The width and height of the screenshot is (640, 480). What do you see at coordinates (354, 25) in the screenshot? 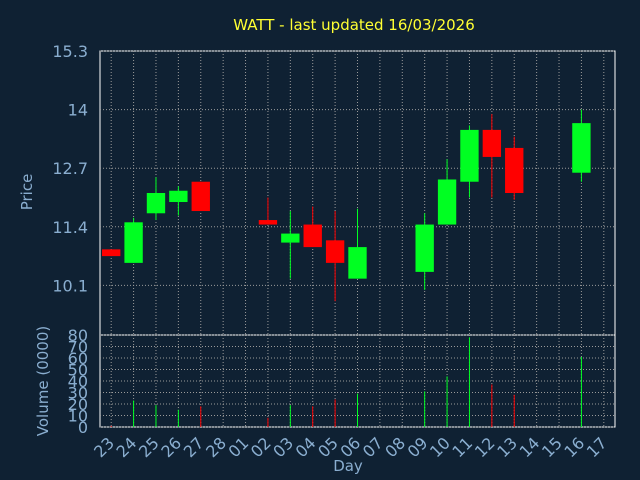
I see `chart-title: WATT - last updated 16/03/2026` at bounding box center [354, 25].